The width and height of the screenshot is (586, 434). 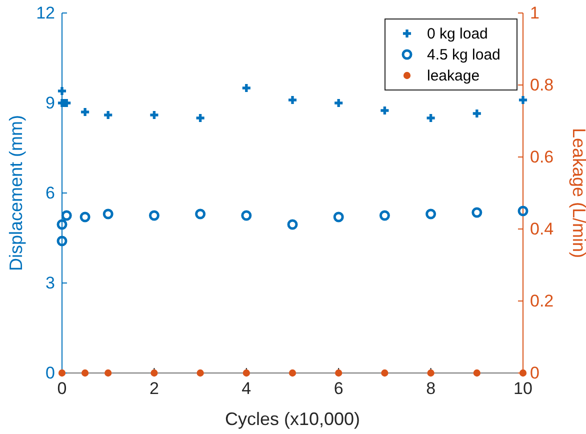 I want to click on y-tick-label: 0, so click(x=50, y=372).